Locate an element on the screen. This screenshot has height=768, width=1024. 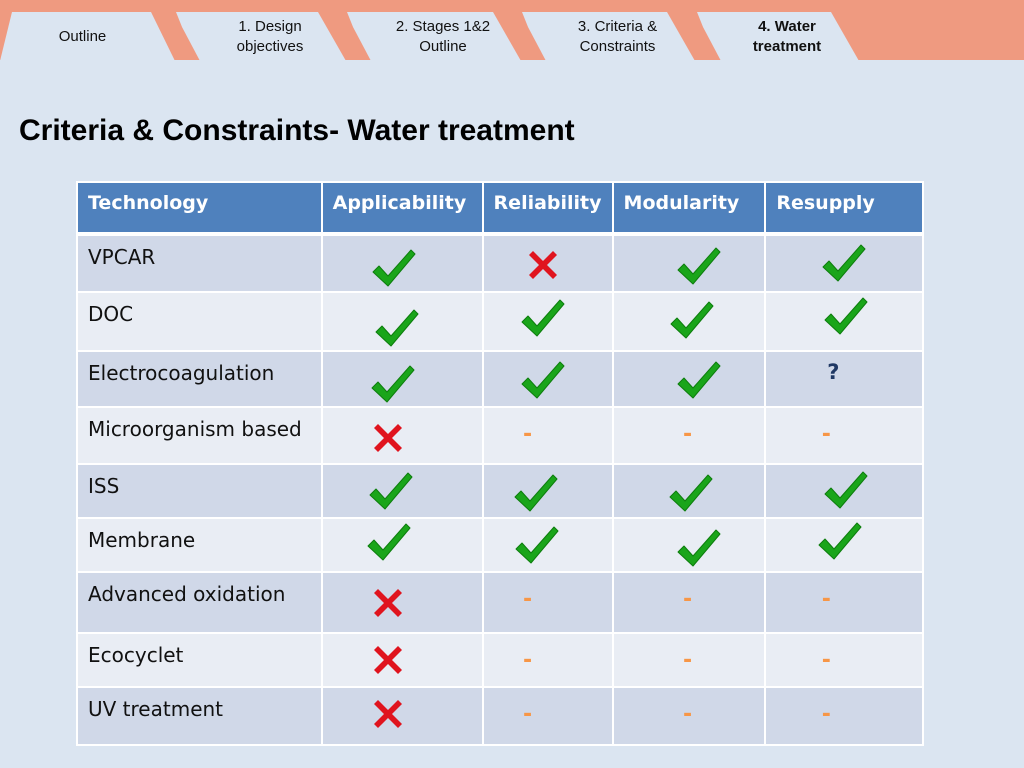
header-reliability: Reliability is located at coordinates (547, 208).